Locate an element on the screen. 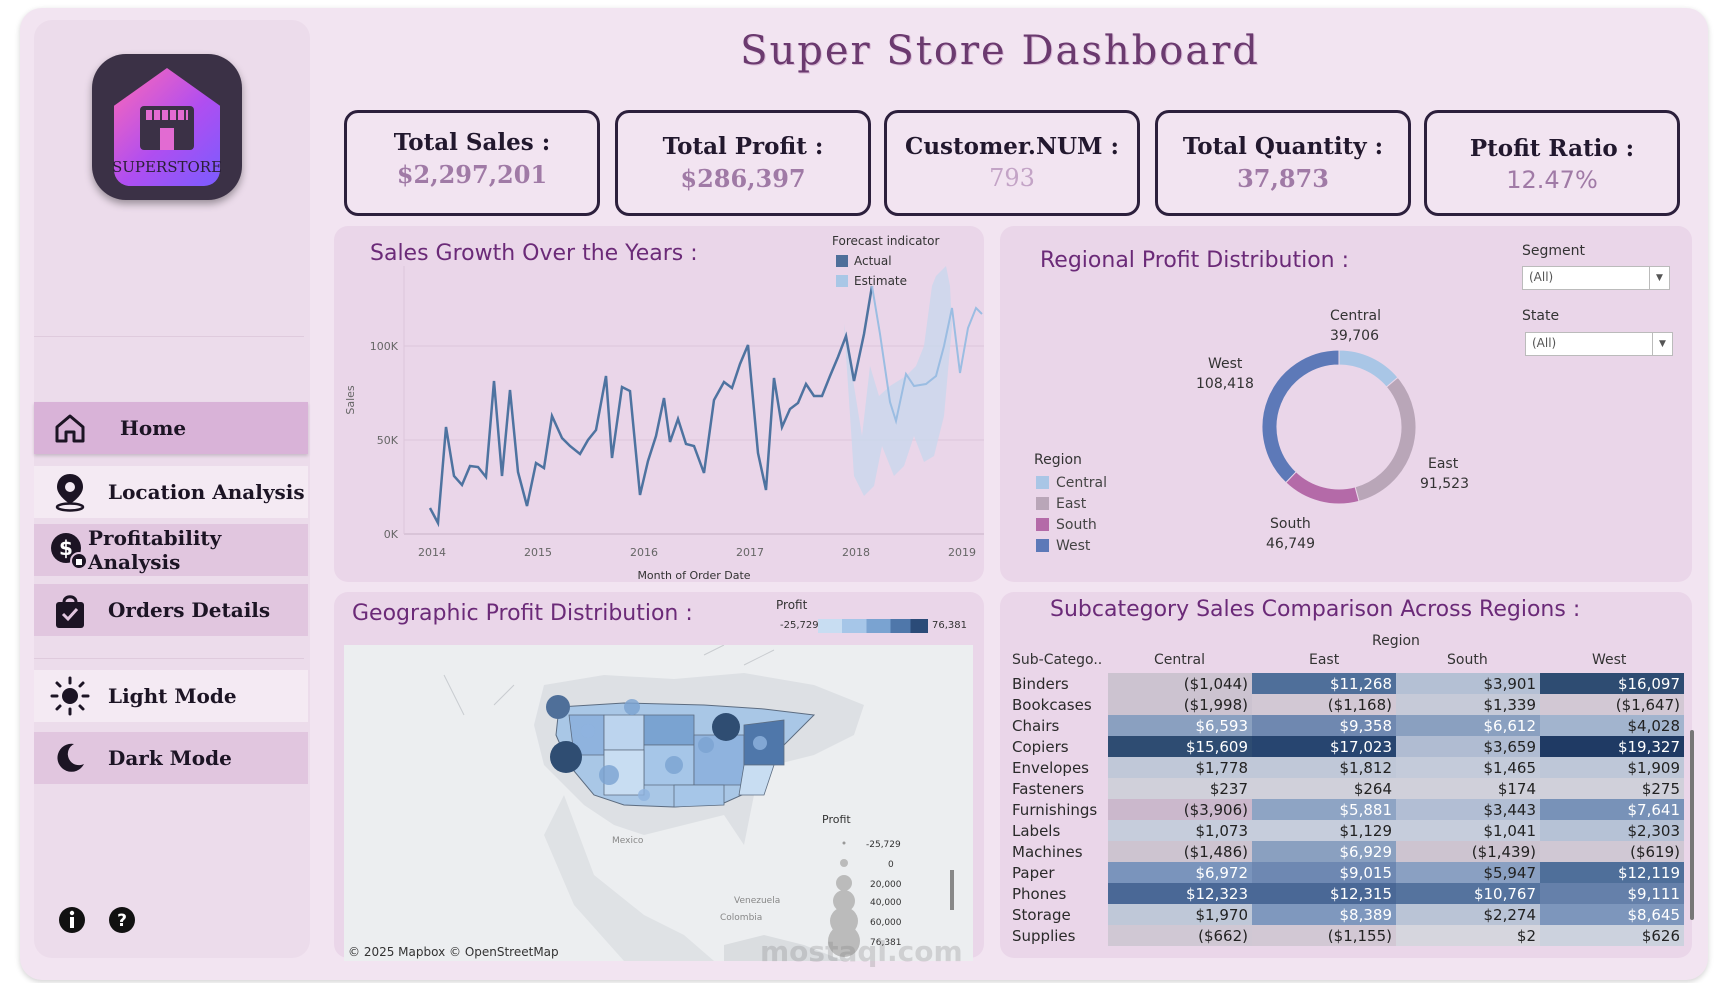 Image resolution: width=1719 pixels, height=983 pixels. table-cell: $174 is located at coordinates (1468, 788).